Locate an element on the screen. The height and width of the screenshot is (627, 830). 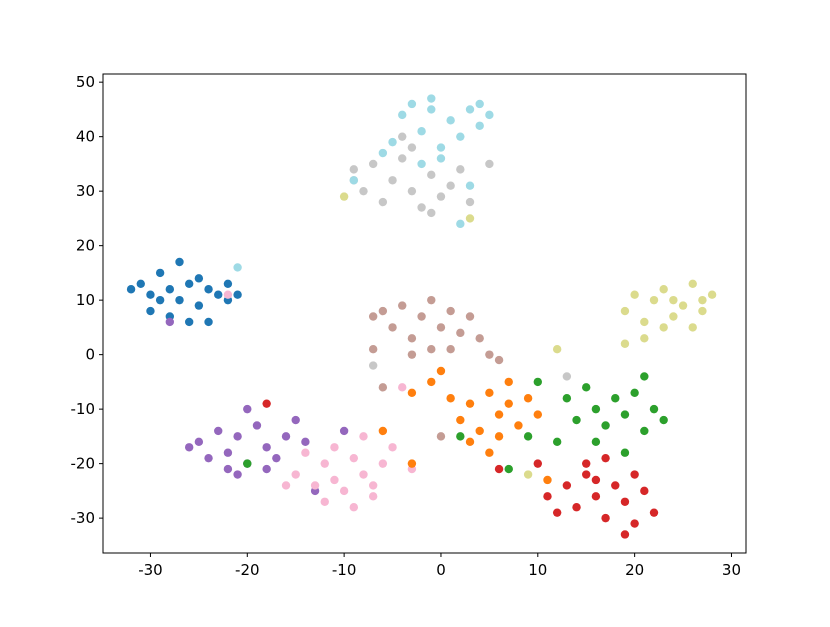
x-tick-label: -20 is located at coordinates (247, 570).